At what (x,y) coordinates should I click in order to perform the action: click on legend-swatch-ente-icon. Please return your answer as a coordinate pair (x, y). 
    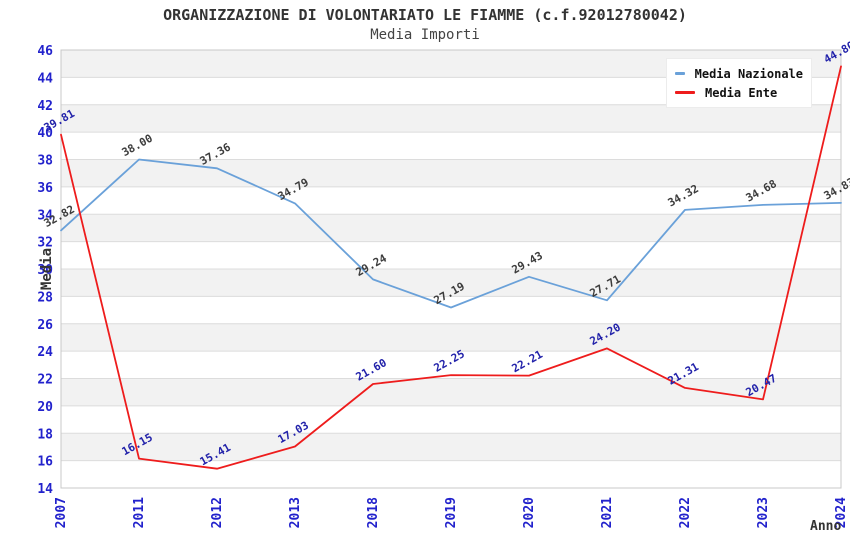
    Looking at the image, I should click on (685, 92).